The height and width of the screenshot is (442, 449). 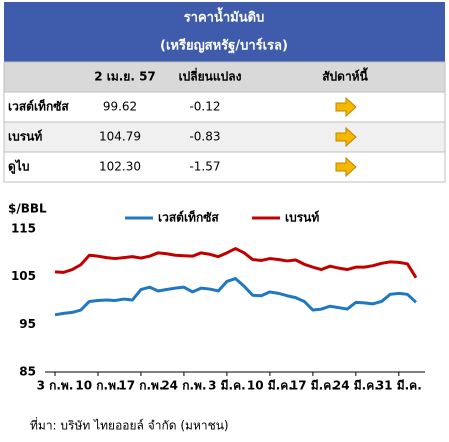 I want to click on column-header: สัปดาห์นี้, so click(x=345, y=75).